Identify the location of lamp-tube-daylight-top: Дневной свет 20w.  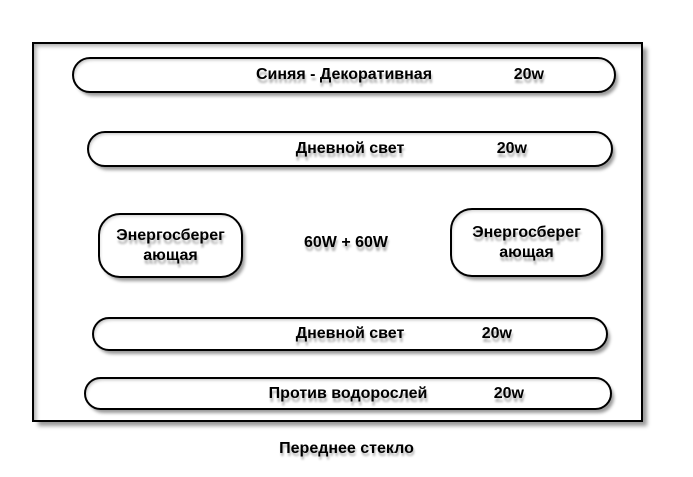
(350, 149).